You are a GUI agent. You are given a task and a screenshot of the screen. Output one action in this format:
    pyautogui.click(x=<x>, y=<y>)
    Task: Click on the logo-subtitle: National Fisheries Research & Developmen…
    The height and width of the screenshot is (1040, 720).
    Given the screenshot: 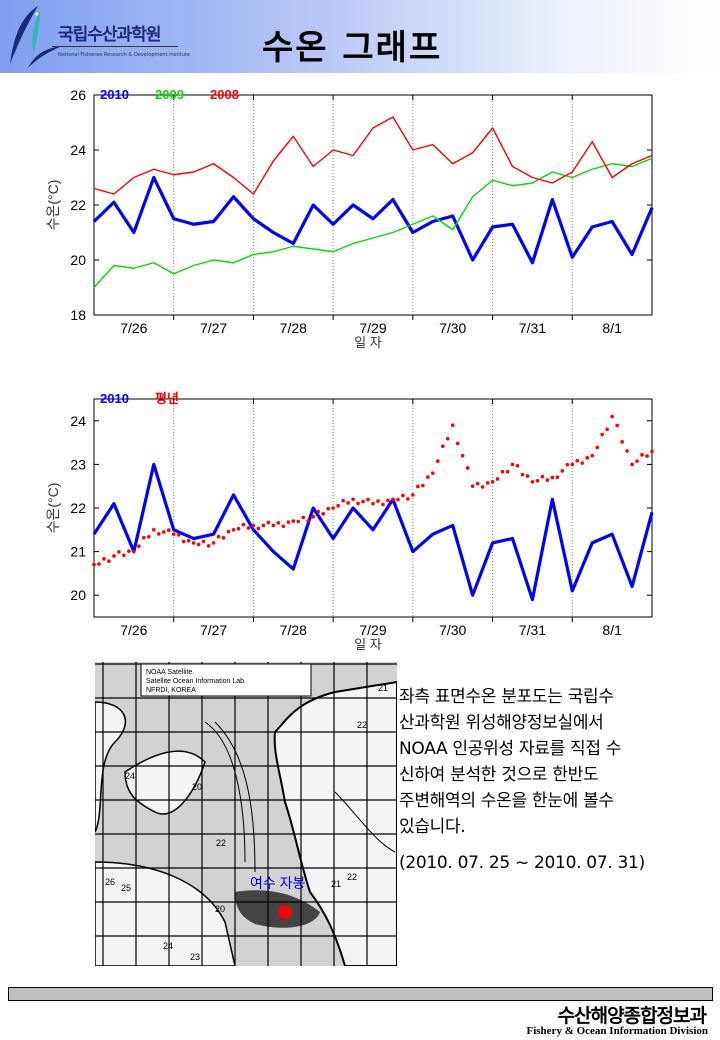 What is the action you would take?
    pyautogui.click(x=124, y=55)
    